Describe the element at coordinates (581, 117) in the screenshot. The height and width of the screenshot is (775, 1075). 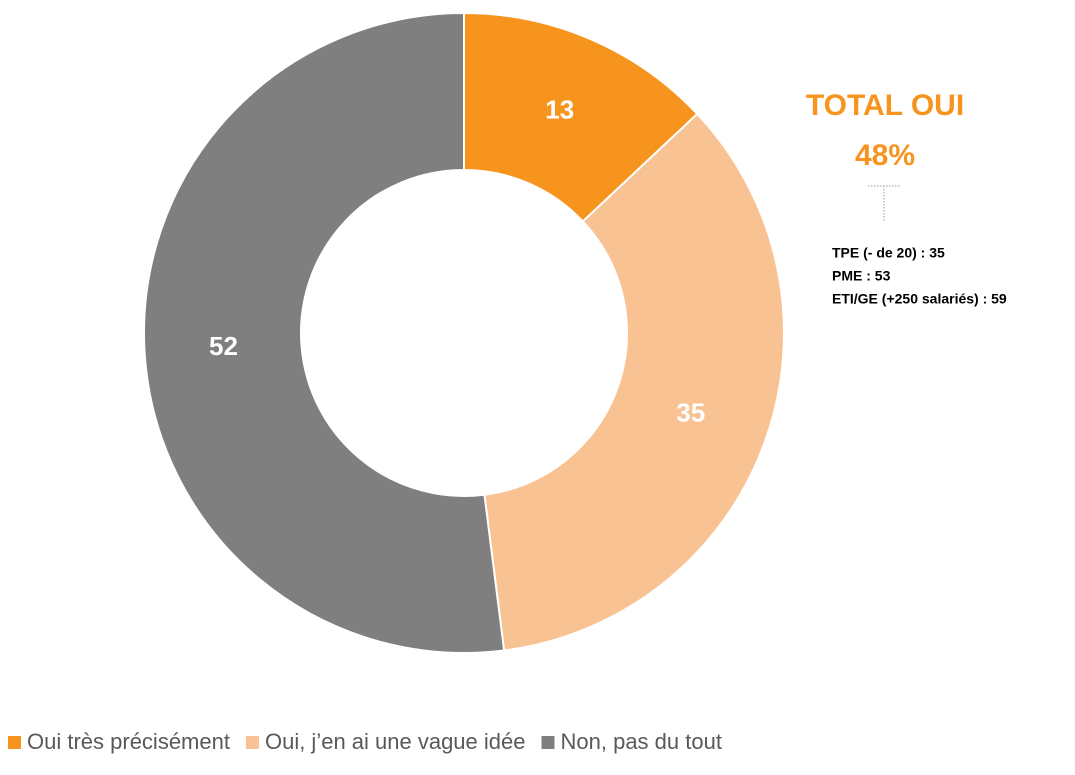
I see `donut-slice` at that location.